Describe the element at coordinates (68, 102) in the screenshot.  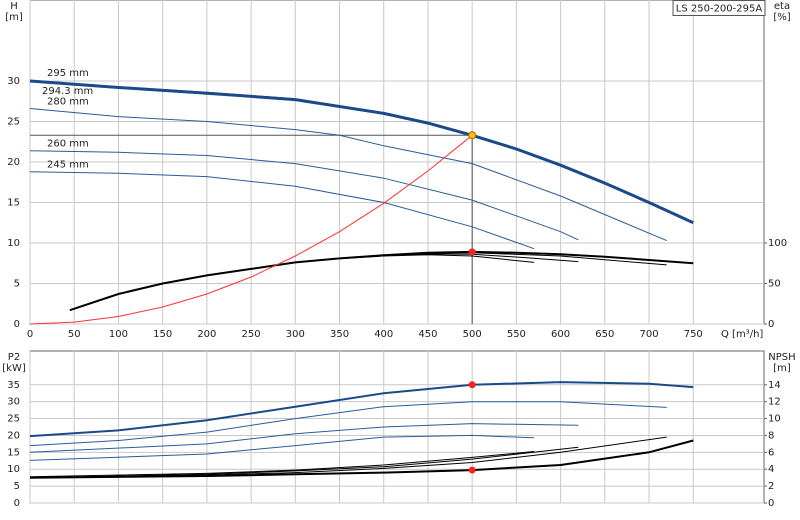
I see `curve-label: 280 mm` at that location.